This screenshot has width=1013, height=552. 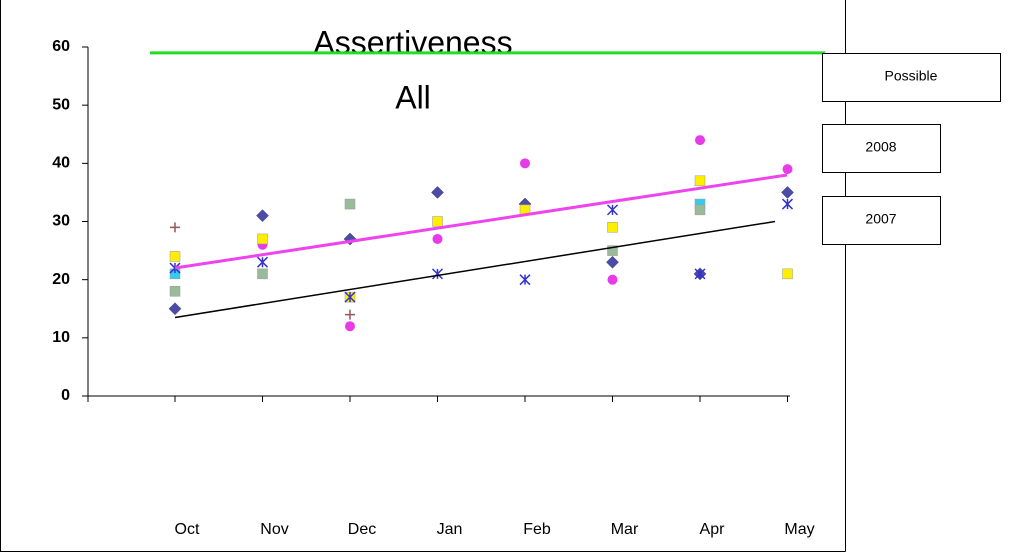 What do you see at coordinates (537, 529) in the screenshot?
I see `x-tick-label: Feb` at bounding box center [537, 529].